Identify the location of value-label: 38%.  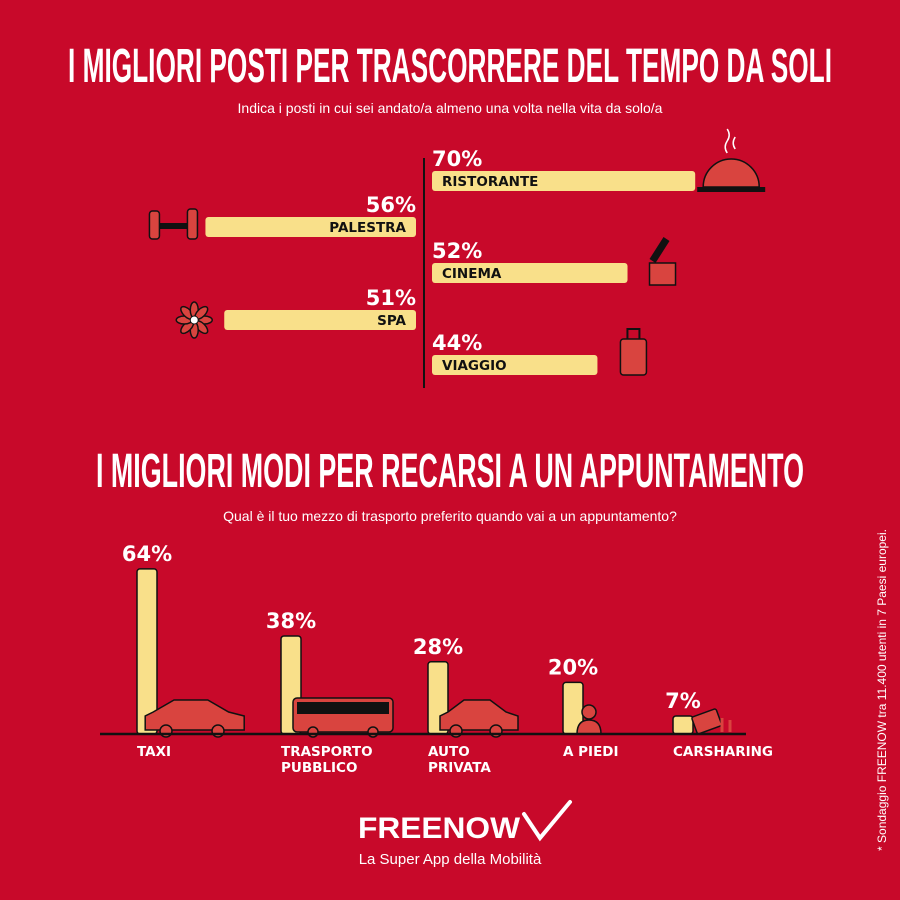
(291, 621).